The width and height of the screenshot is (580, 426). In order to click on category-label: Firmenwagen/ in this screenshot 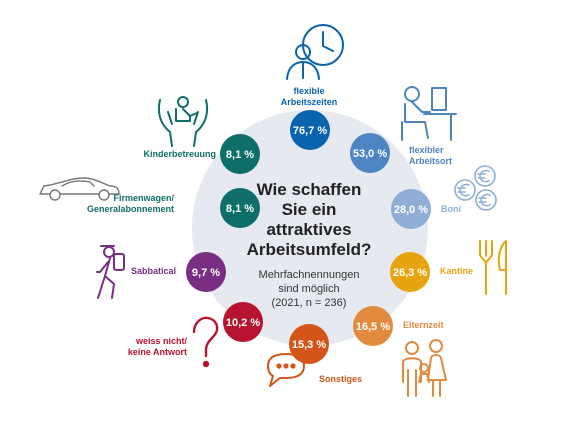, I will do `click(143, 198)`.